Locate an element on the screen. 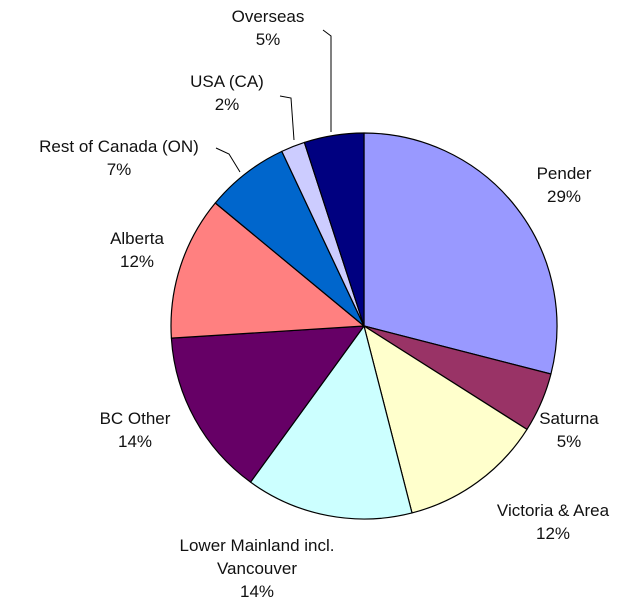  slice-name: USA (CA) is located at coordinates (227, 81).